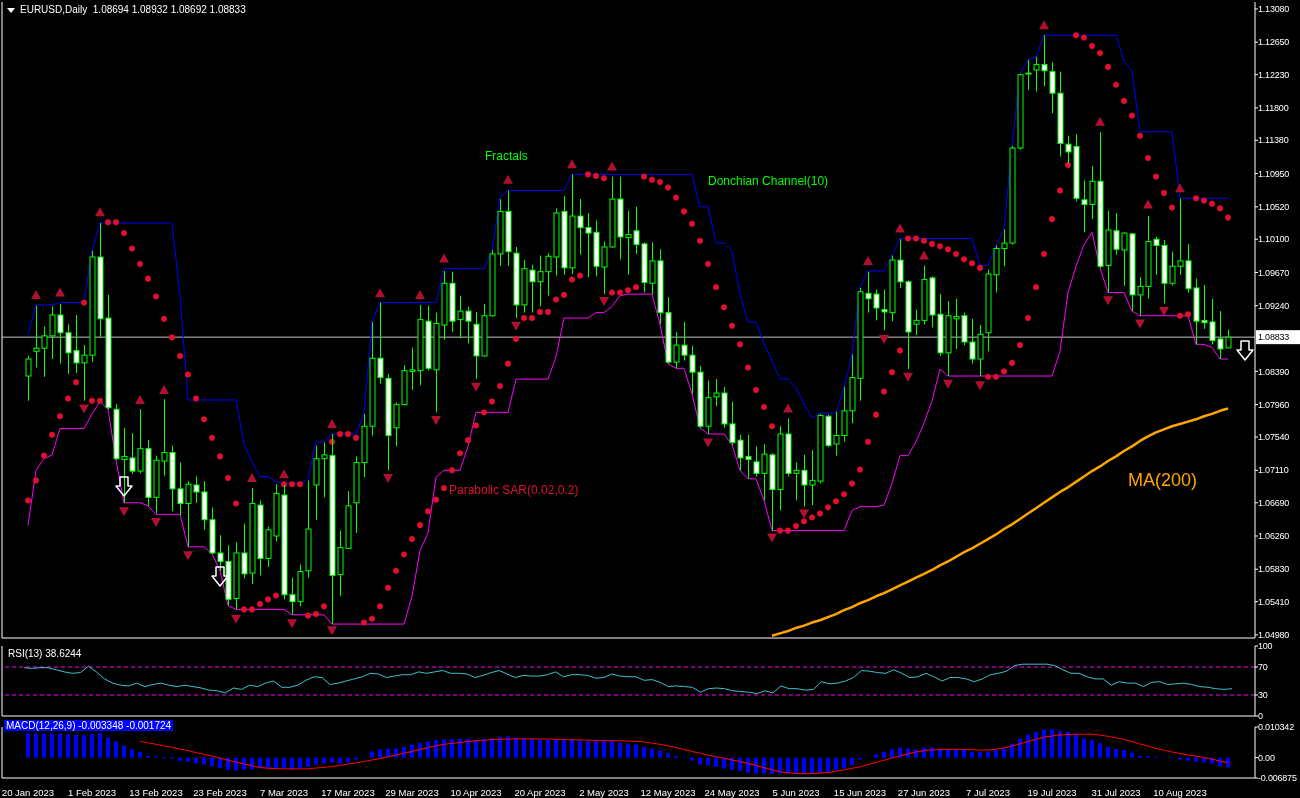 The image size is (1300, 798). Describe the element at coordinates (604, 792) in the screenshot. I see `x-tick-label: 2 May 2023` at that location.